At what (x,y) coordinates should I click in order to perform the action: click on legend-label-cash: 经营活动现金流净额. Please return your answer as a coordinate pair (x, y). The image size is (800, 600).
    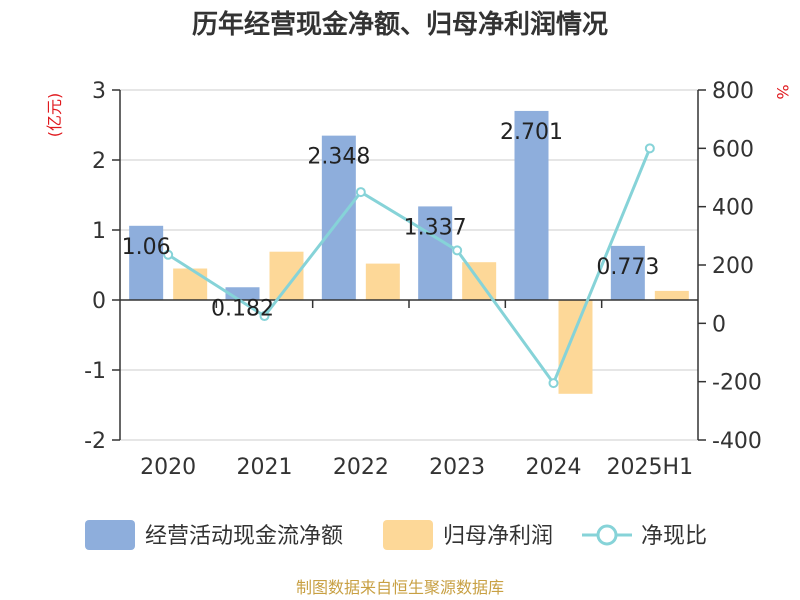
    Looking at the image, I should click on (244, 536).